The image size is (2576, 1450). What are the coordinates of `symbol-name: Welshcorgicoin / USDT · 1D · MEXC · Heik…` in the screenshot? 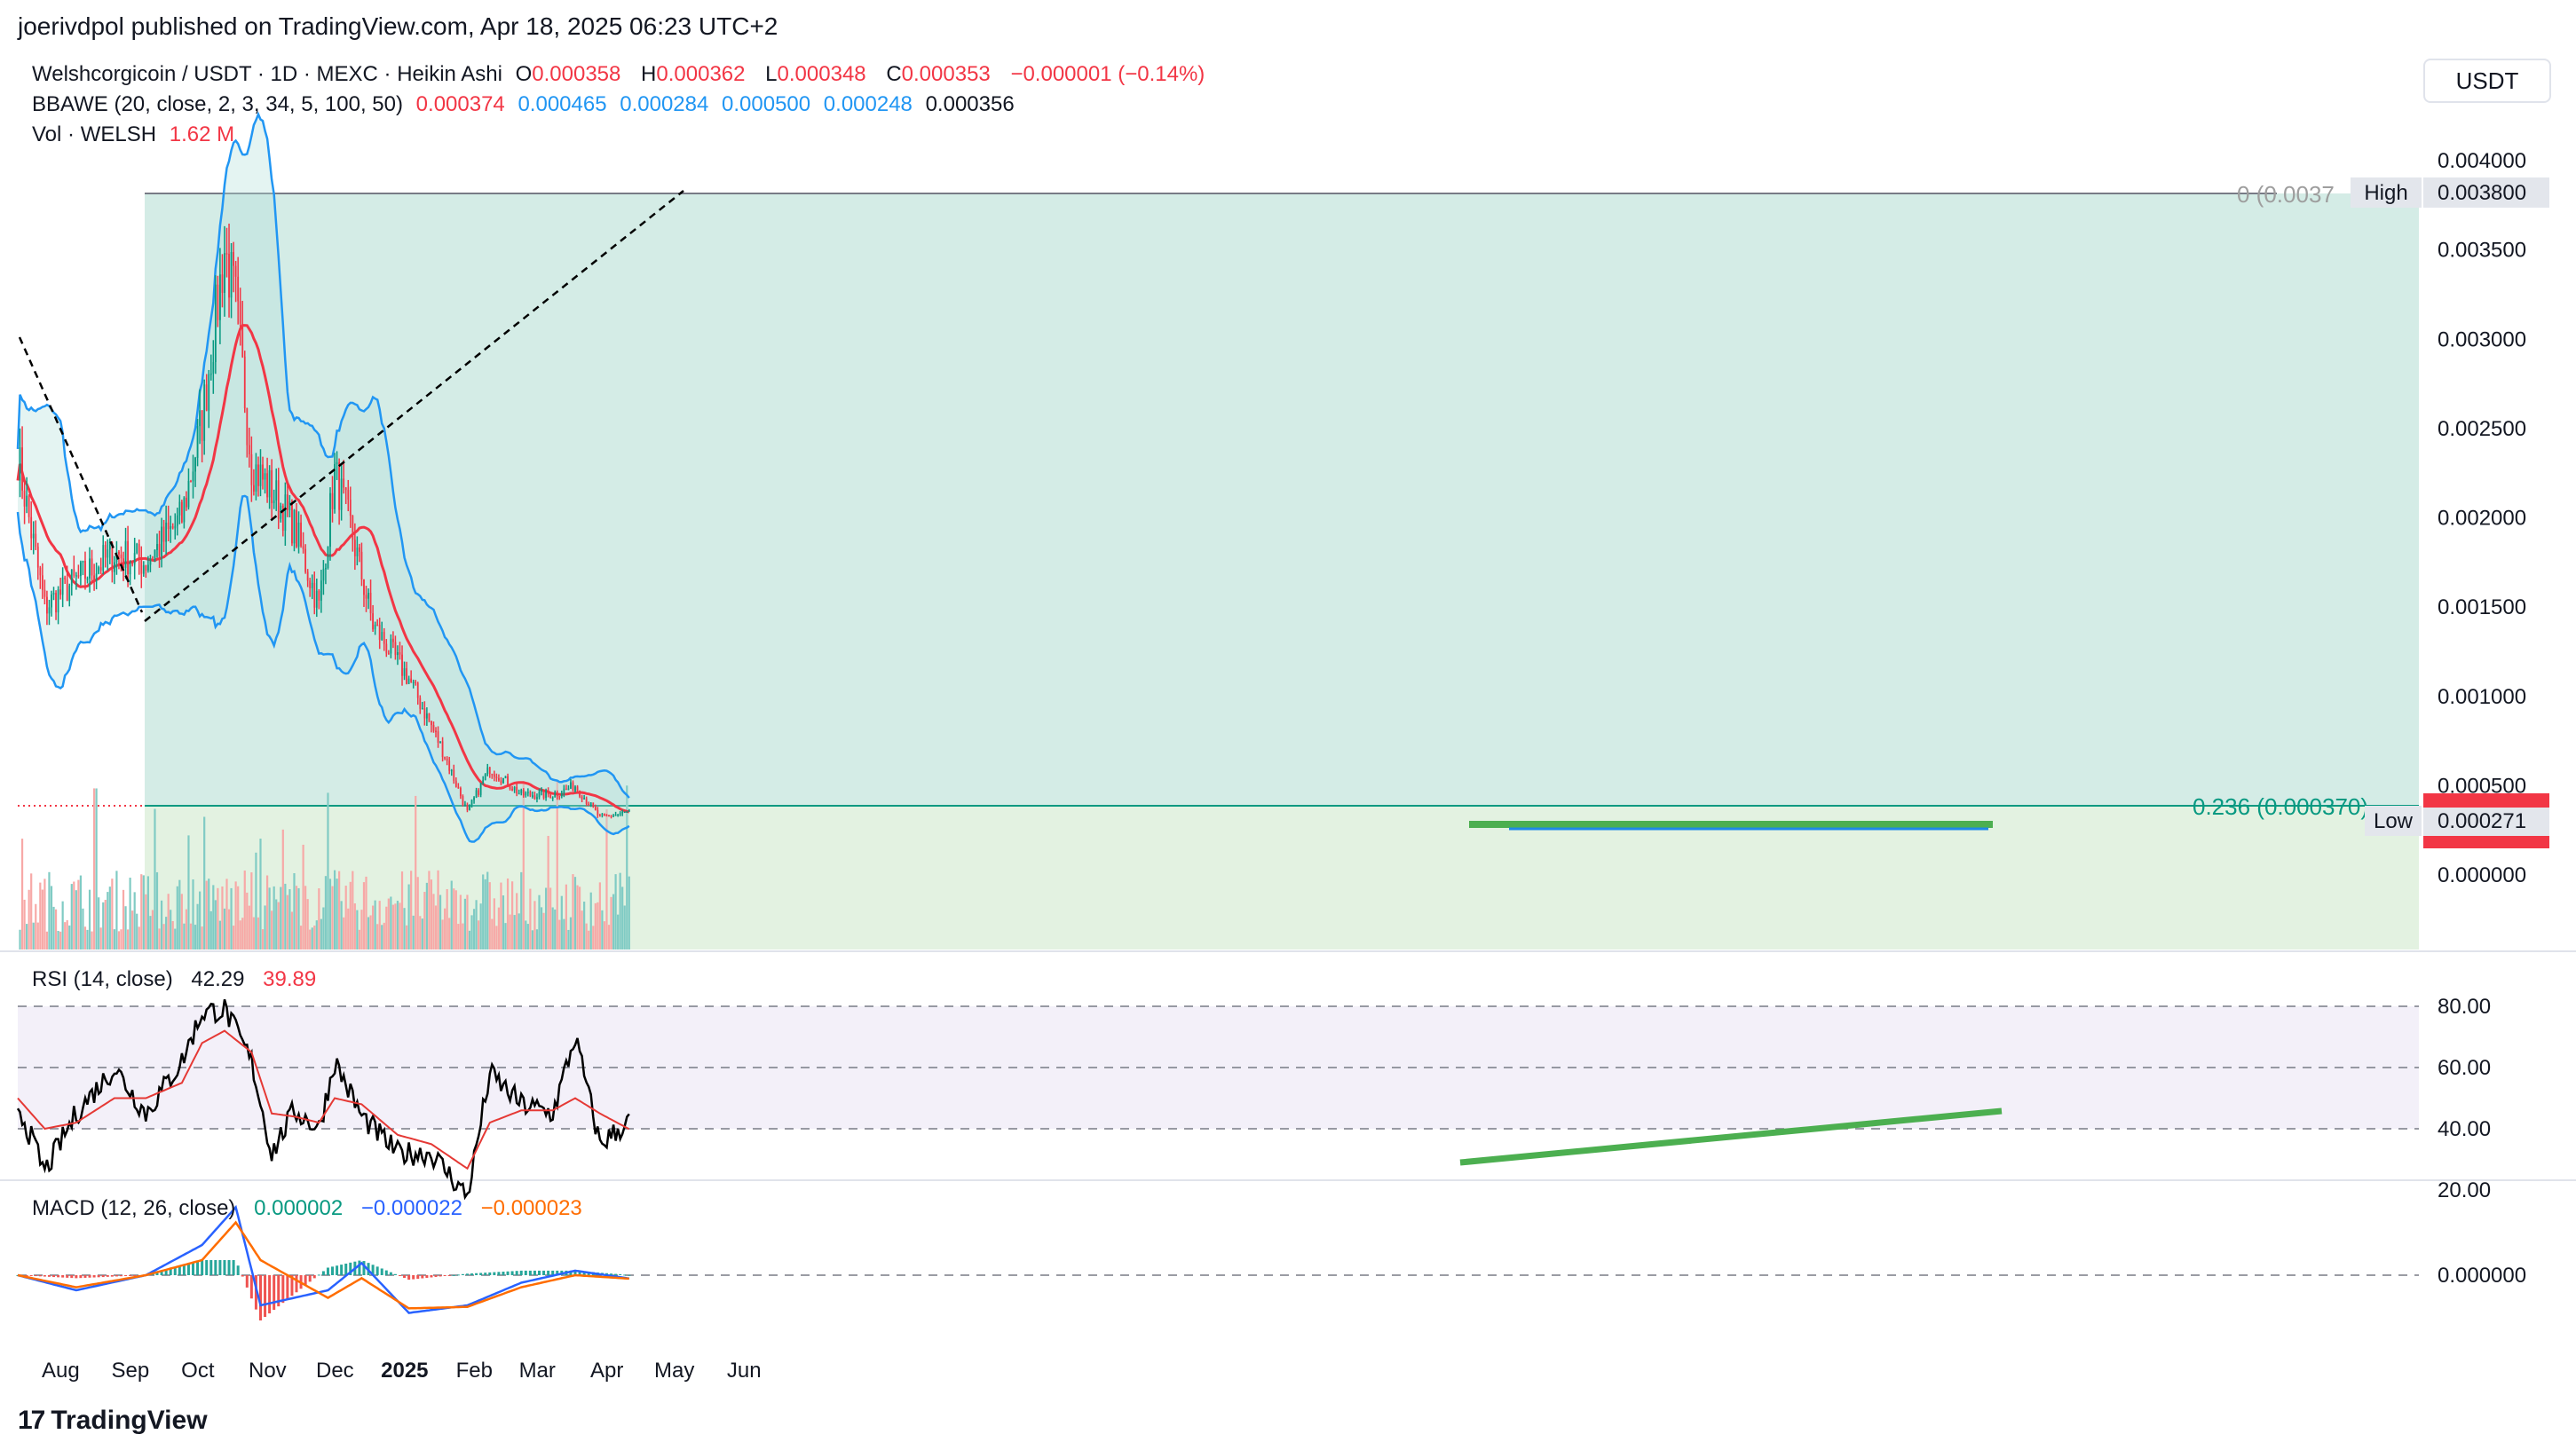 It's located at (267, 74).